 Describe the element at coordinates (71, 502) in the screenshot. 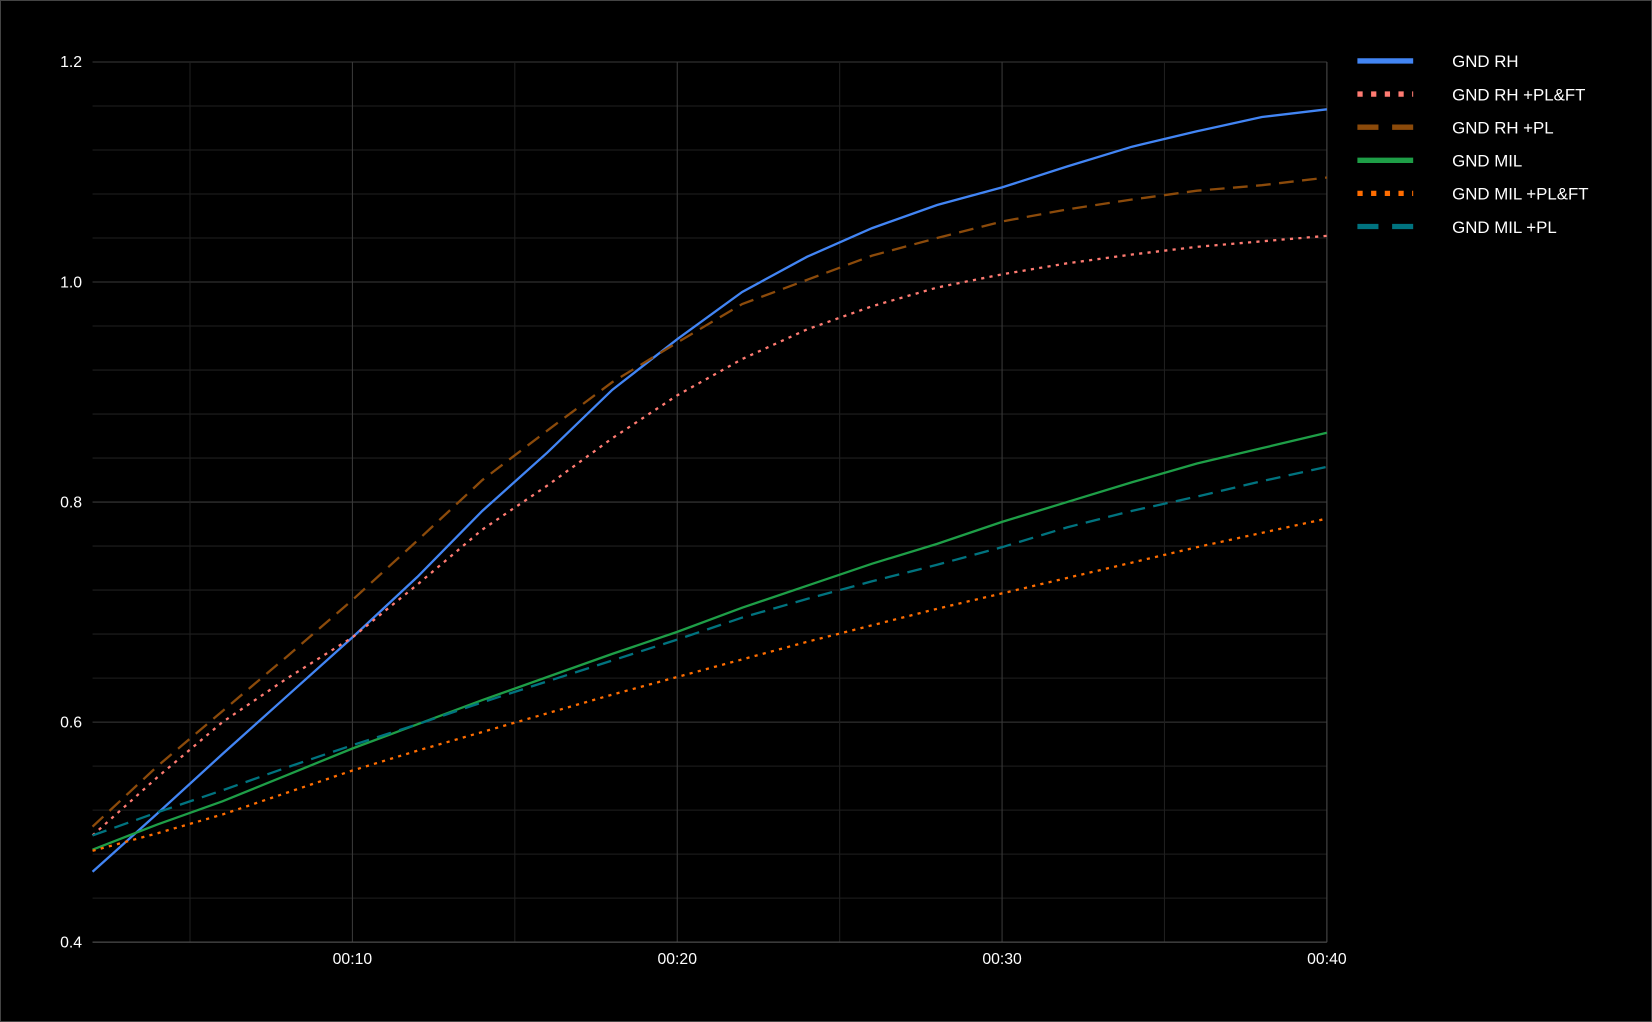

I see `y-tick-label: 0.8` at that location.